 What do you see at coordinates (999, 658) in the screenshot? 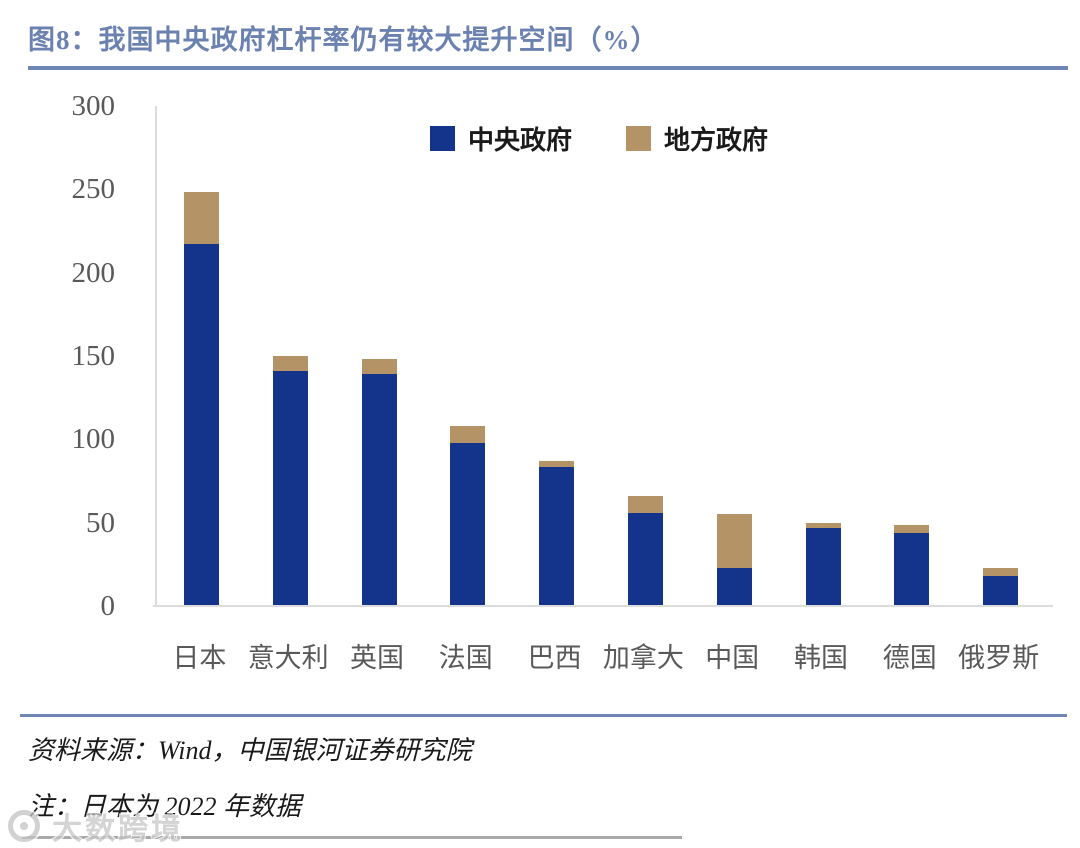
I see `x-axis-category-label: 俄罗斯` at bounding box center [999, 658].